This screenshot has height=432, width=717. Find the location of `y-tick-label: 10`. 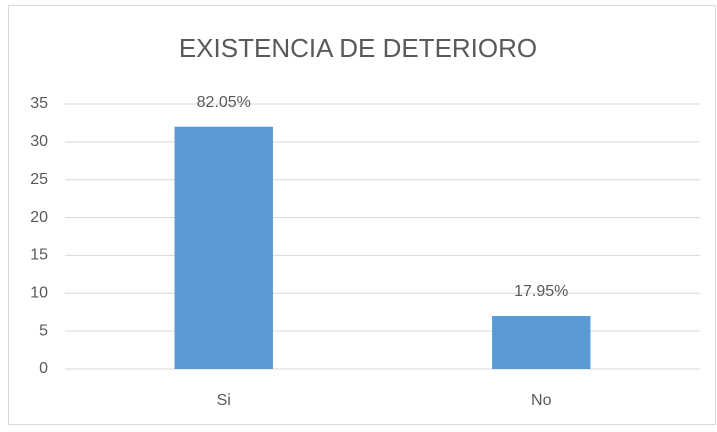

y-tick-label: 10 is located at coordinates (39, 293).